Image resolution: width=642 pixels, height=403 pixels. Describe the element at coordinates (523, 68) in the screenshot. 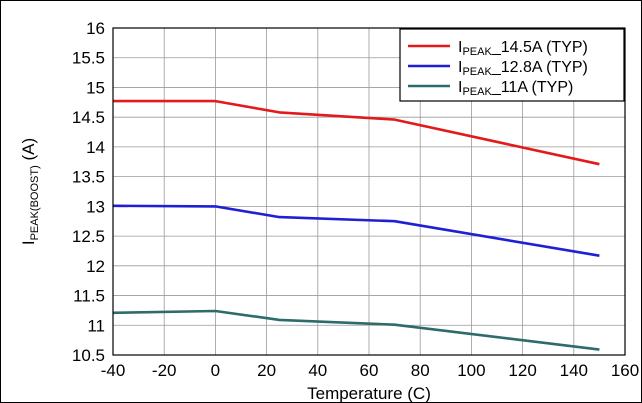

I see `legend-label-2: IPEAK_12.8A (TYP)` at that location.